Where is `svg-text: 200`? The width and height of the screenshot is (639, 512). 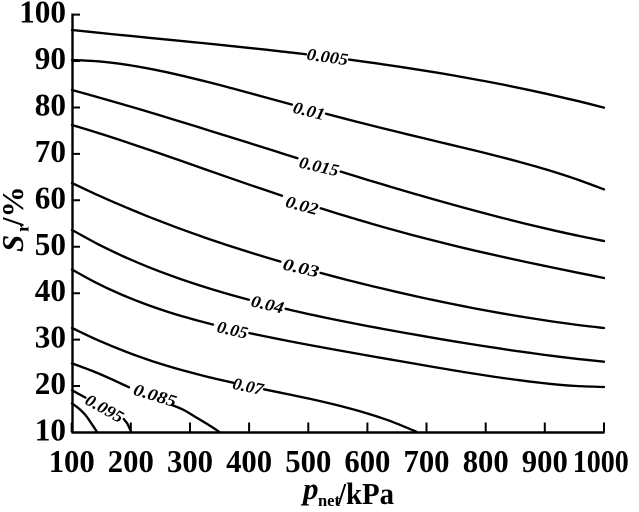
svg-text: 200 is located at coordinates (131, 461).